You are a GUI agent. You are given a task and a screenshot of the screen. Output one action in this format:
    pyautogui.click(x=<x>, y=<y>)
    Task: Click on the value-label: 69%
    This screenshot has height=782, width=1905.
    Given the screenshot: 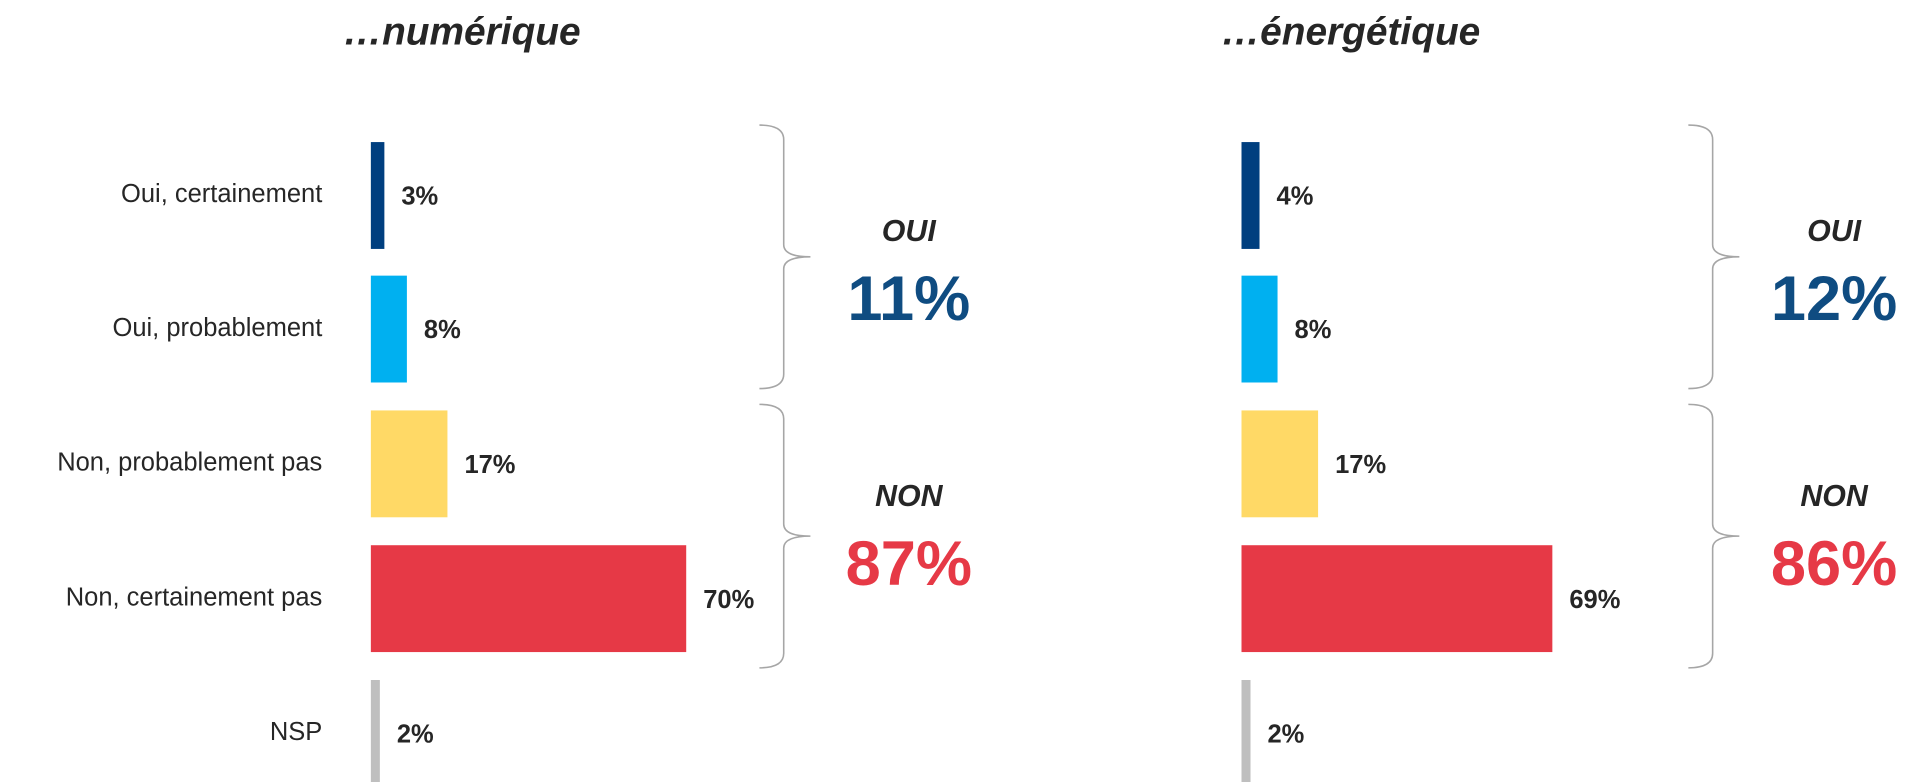 What is the action you would take?
    pyautogui.click(x=1594, y=600)
    